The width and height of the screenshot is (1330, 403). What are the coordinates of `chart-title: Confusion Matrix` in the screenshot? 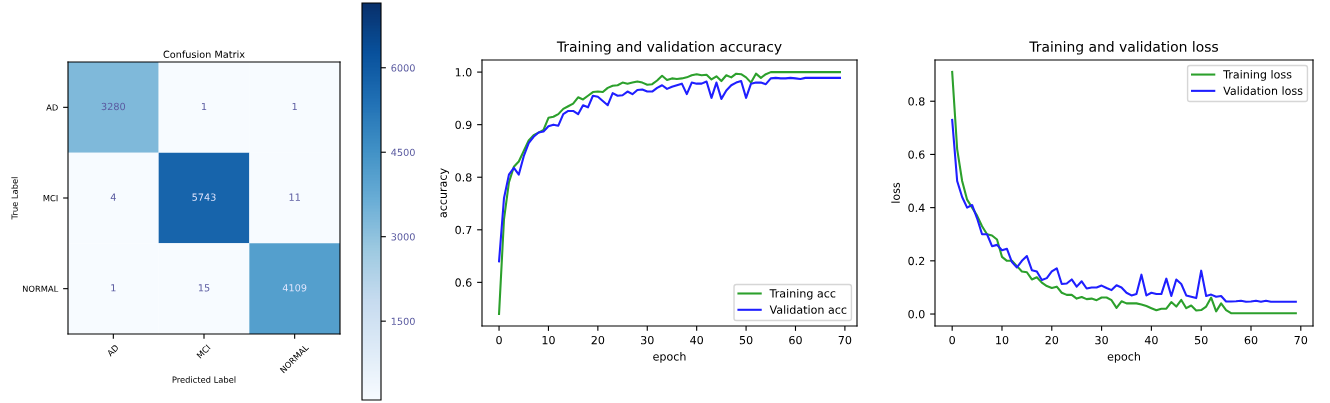 It's located at (204, 54).